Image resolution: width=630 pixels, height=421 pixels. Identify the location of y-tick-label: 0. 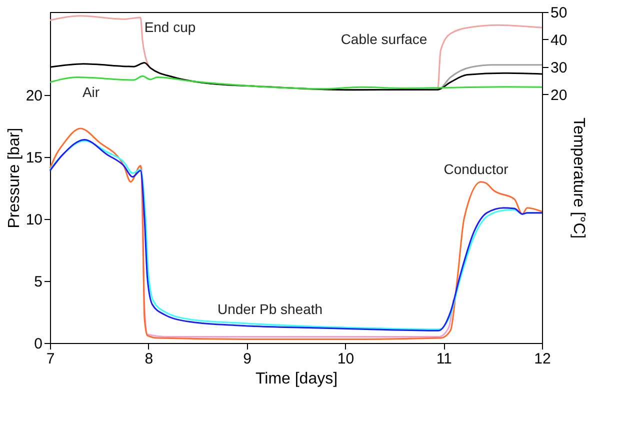
(38, 344).